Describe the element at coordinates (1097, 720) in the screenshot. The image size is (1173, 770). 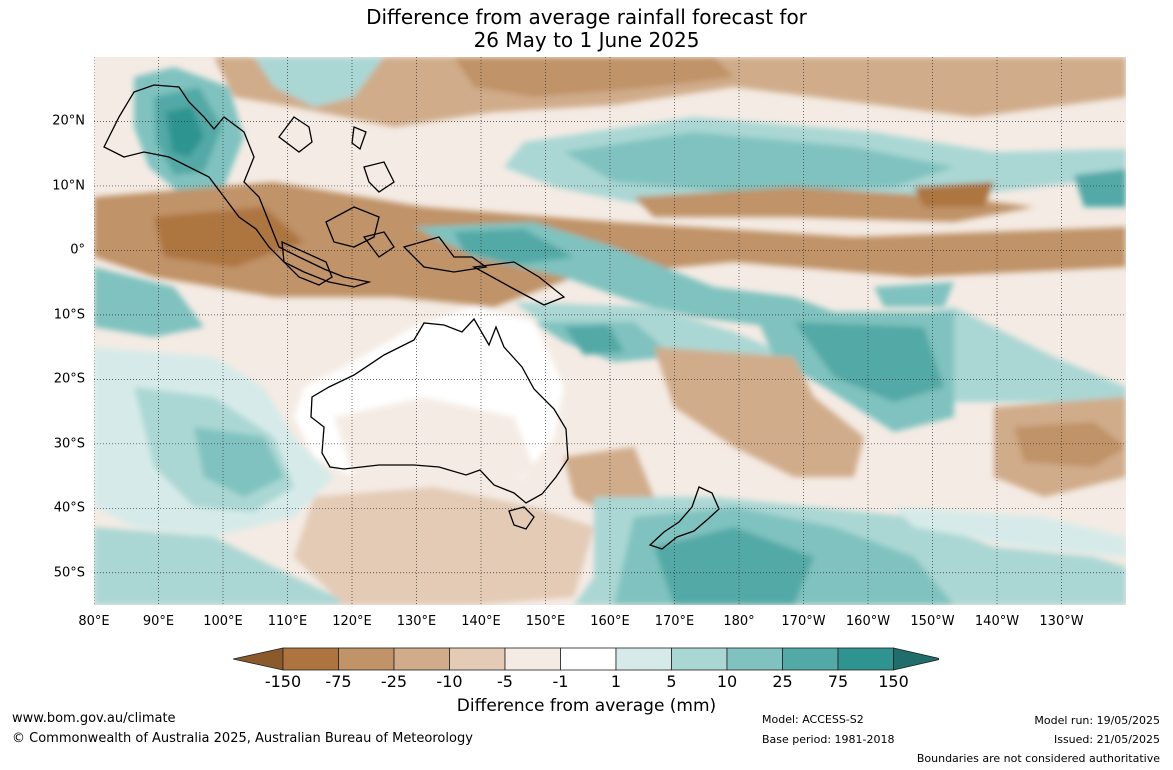
I see `model-run-text: Model run: 19/05/2025` at that location.